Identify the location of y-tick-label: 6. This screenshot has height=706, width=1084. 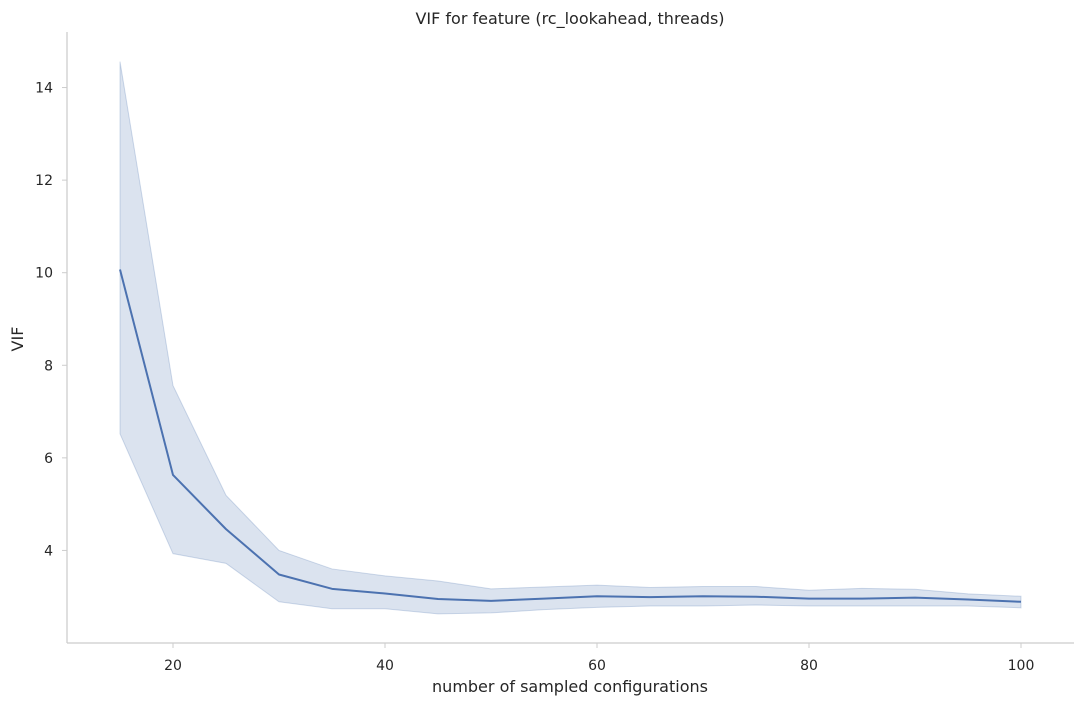
(48, 459).